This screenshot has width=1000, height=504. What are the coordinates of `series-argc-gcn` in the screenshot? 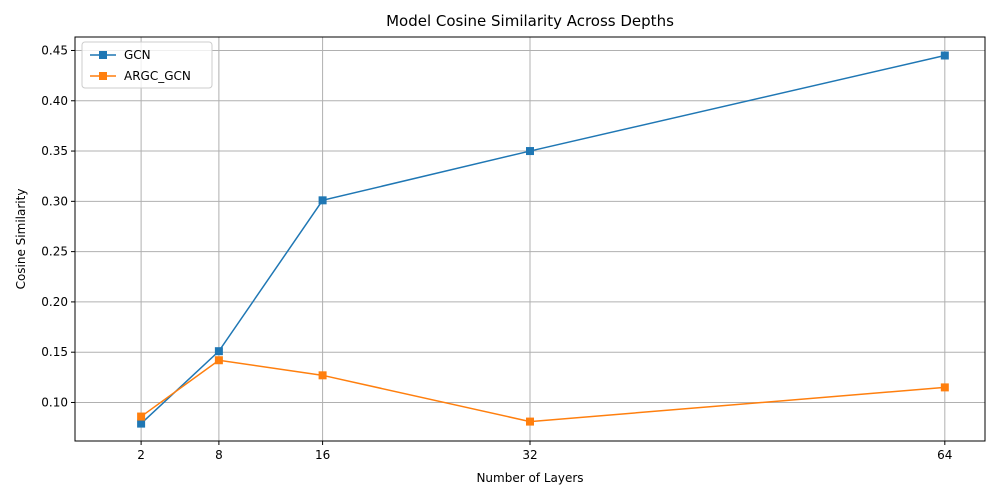 It's located at (543, 391).